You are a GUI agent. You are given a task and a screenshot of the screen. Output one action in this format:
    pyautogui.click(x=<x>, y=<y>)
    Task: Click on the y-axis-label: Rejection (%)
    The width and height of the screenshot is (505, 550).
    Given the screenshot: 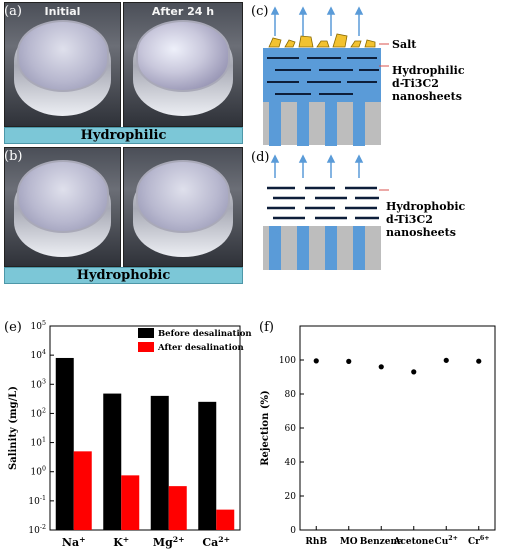 What is the action you would take?
    pyautogui.click(x=265, y=428)
    